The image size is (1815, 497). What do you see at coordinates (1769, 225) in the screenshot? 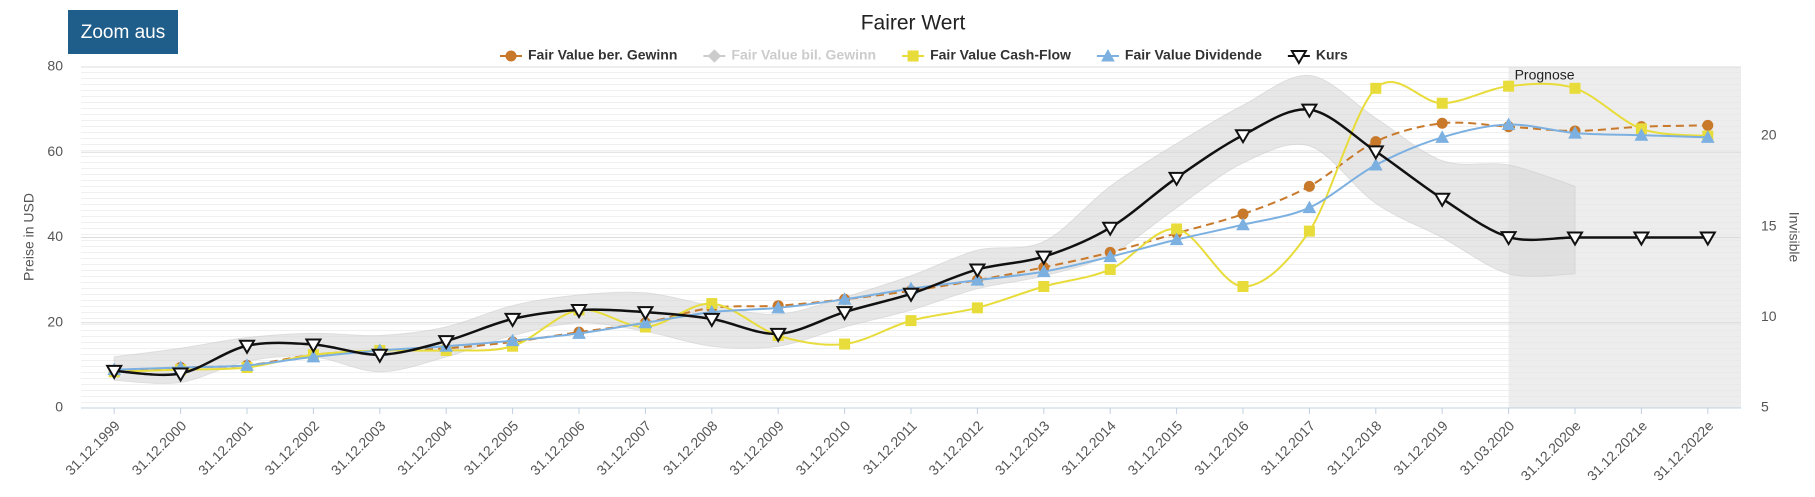
I see `y2-tick-label: 15` at bounding box center [1769, 225].